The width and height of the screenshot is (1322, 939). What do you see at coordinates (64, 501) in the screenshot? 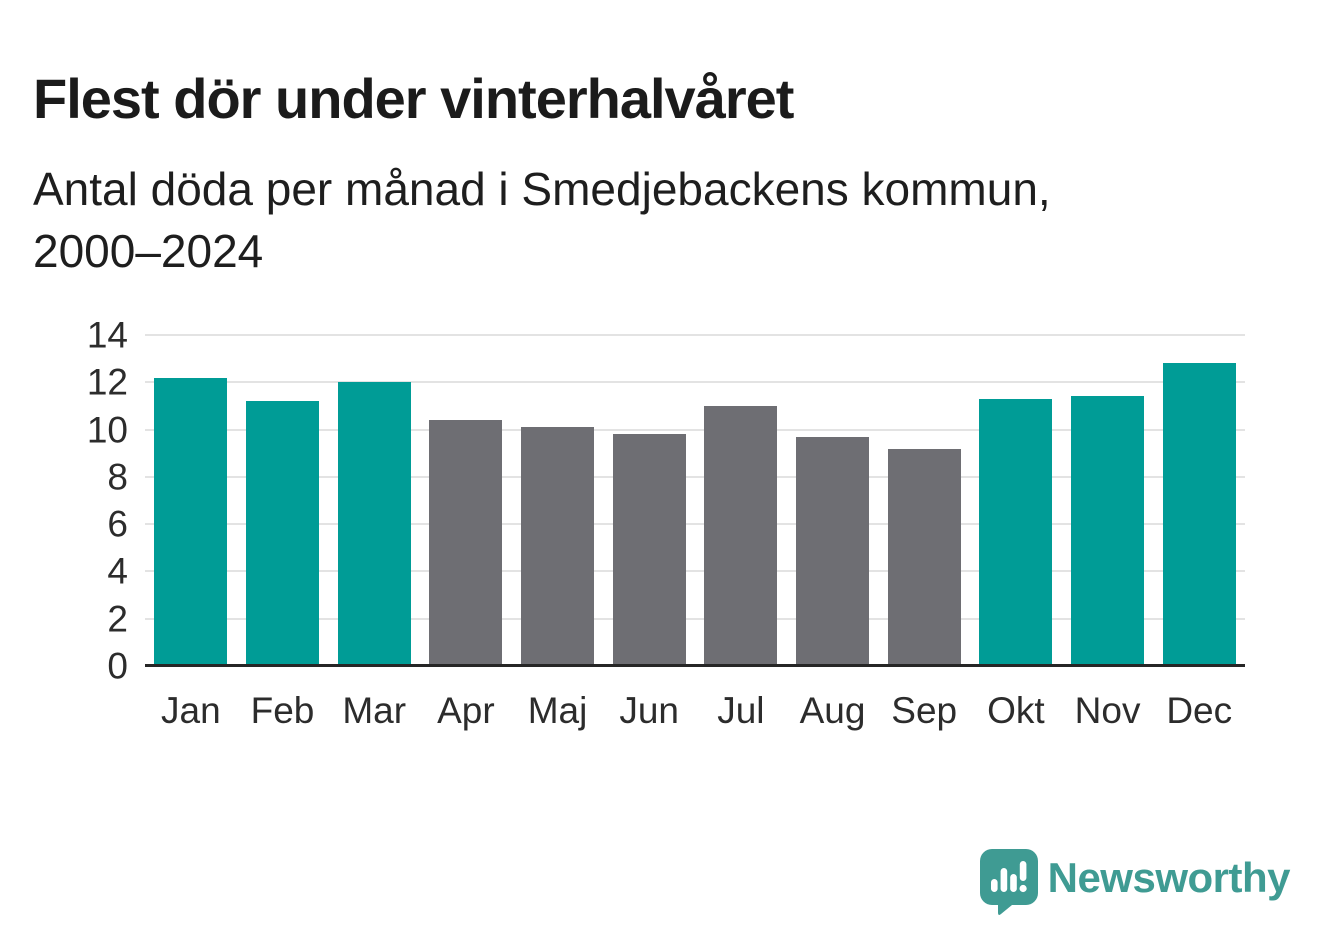
I see `y-axis-labels: 0 2 4 6 8 10 12 14` at bounding box center [64, 501].